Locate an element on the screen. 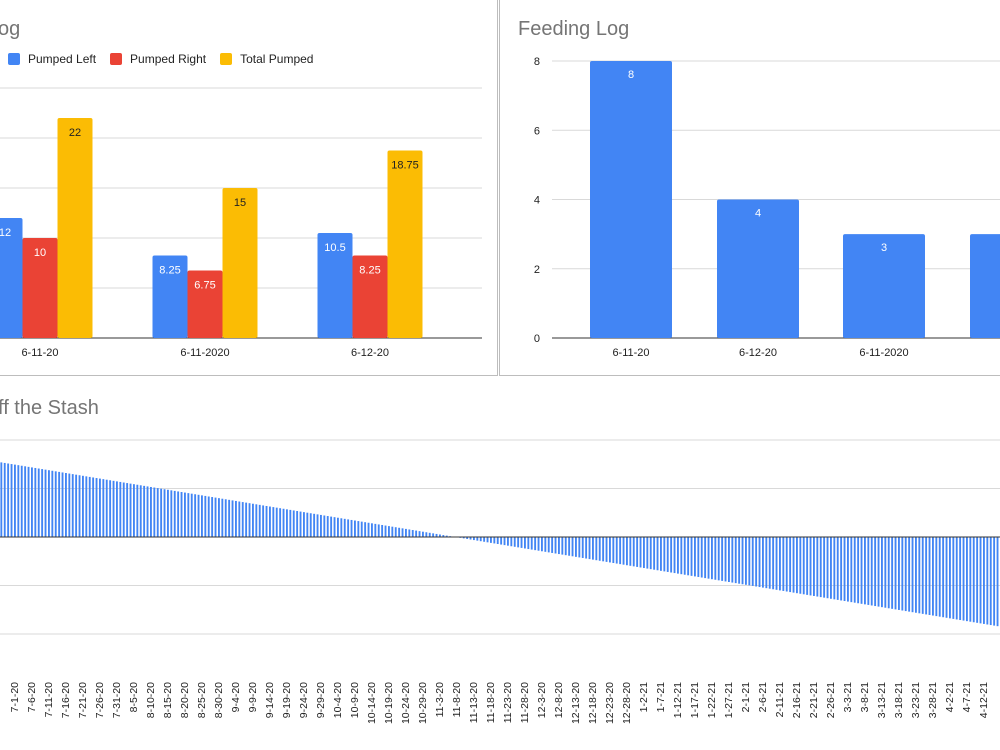 Image resolution: width=1000 pixels, height=750 pixels. x-tick-label: 7-1-20 is located at coordinates (15, 697).